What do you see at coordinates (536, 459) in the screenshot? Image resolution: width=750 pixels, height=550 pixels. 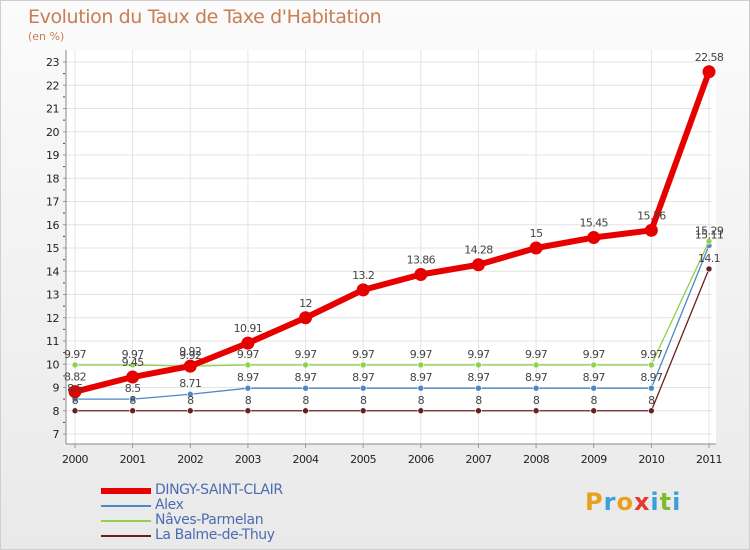 I see `x-tick-label: 2008` at bounding box center [536, 459].